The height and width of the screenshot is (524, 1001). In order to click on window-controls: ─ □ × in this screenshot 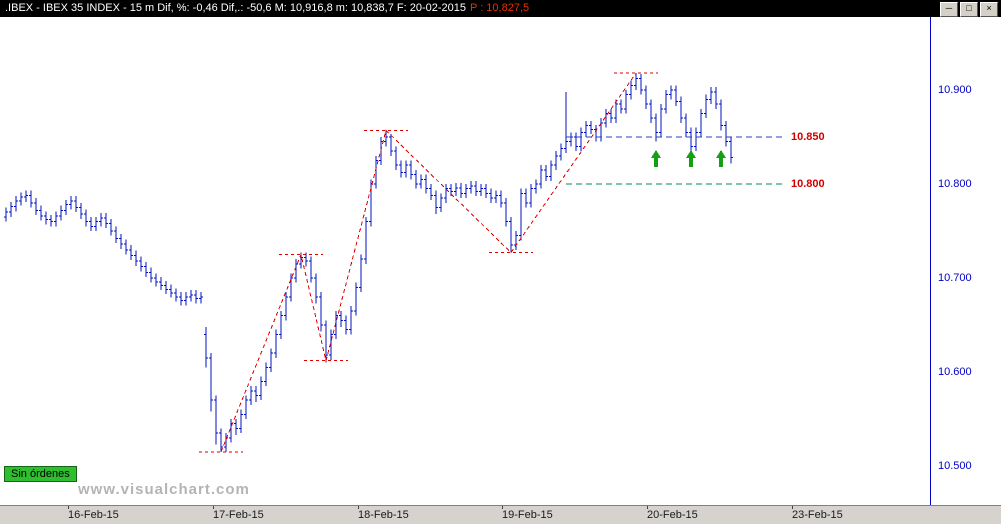, I will do `click(969, 9)`.